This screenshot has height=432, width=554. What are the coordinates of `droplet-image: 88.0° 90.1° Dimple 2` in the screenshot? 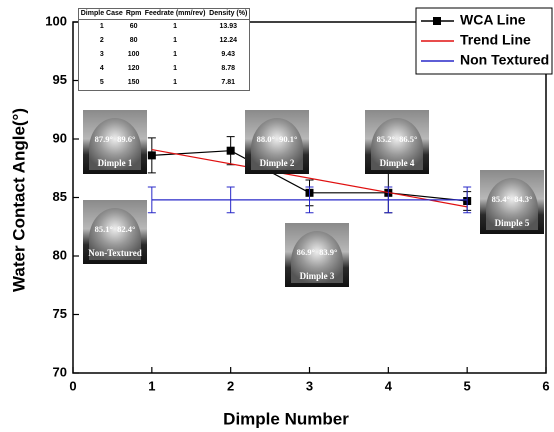 It's located at (277, 142).